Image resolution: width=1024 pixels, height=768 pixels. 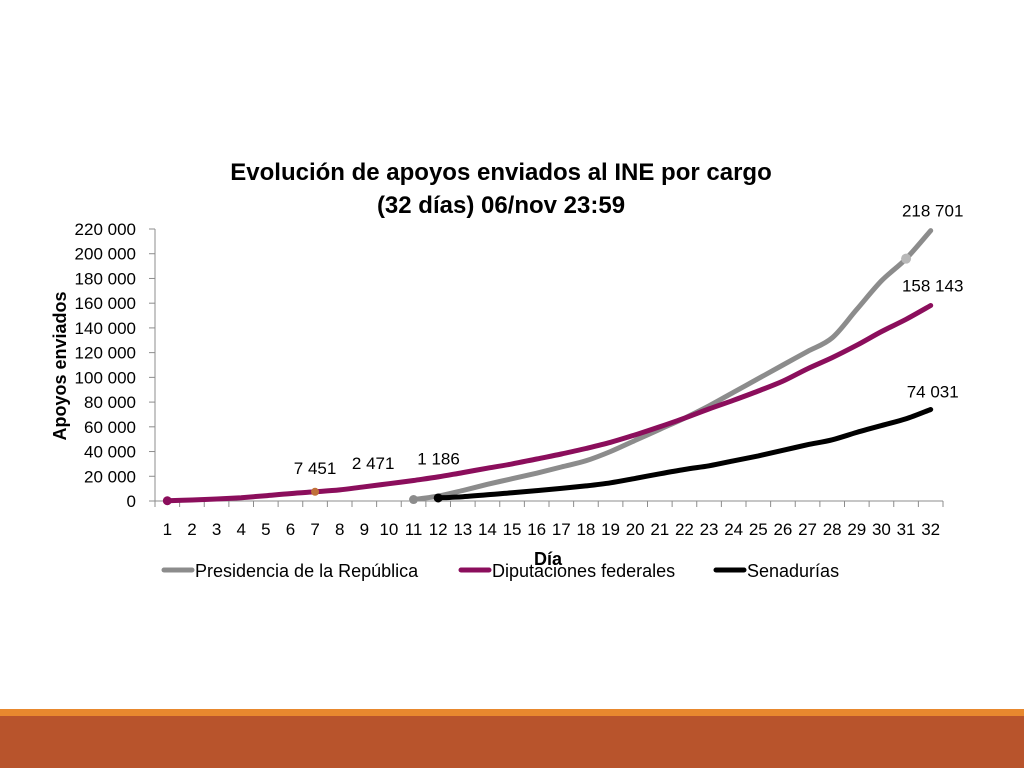 I want to click on x-tick-label: 22, so click(x=684, y=529).